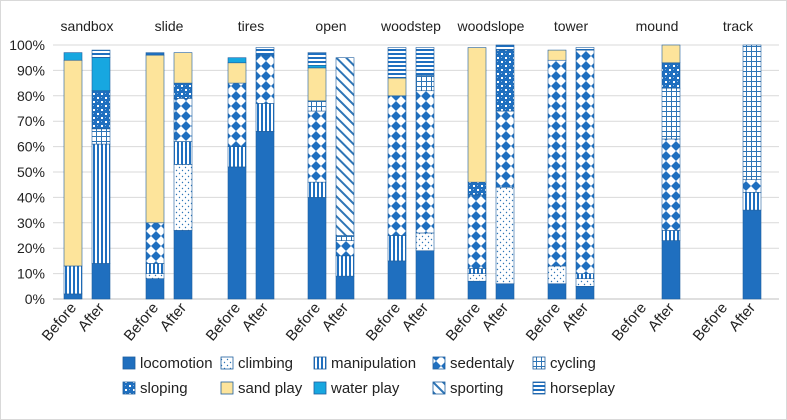  I want to click on legend-swatch-horseplay, so click(539, 388).